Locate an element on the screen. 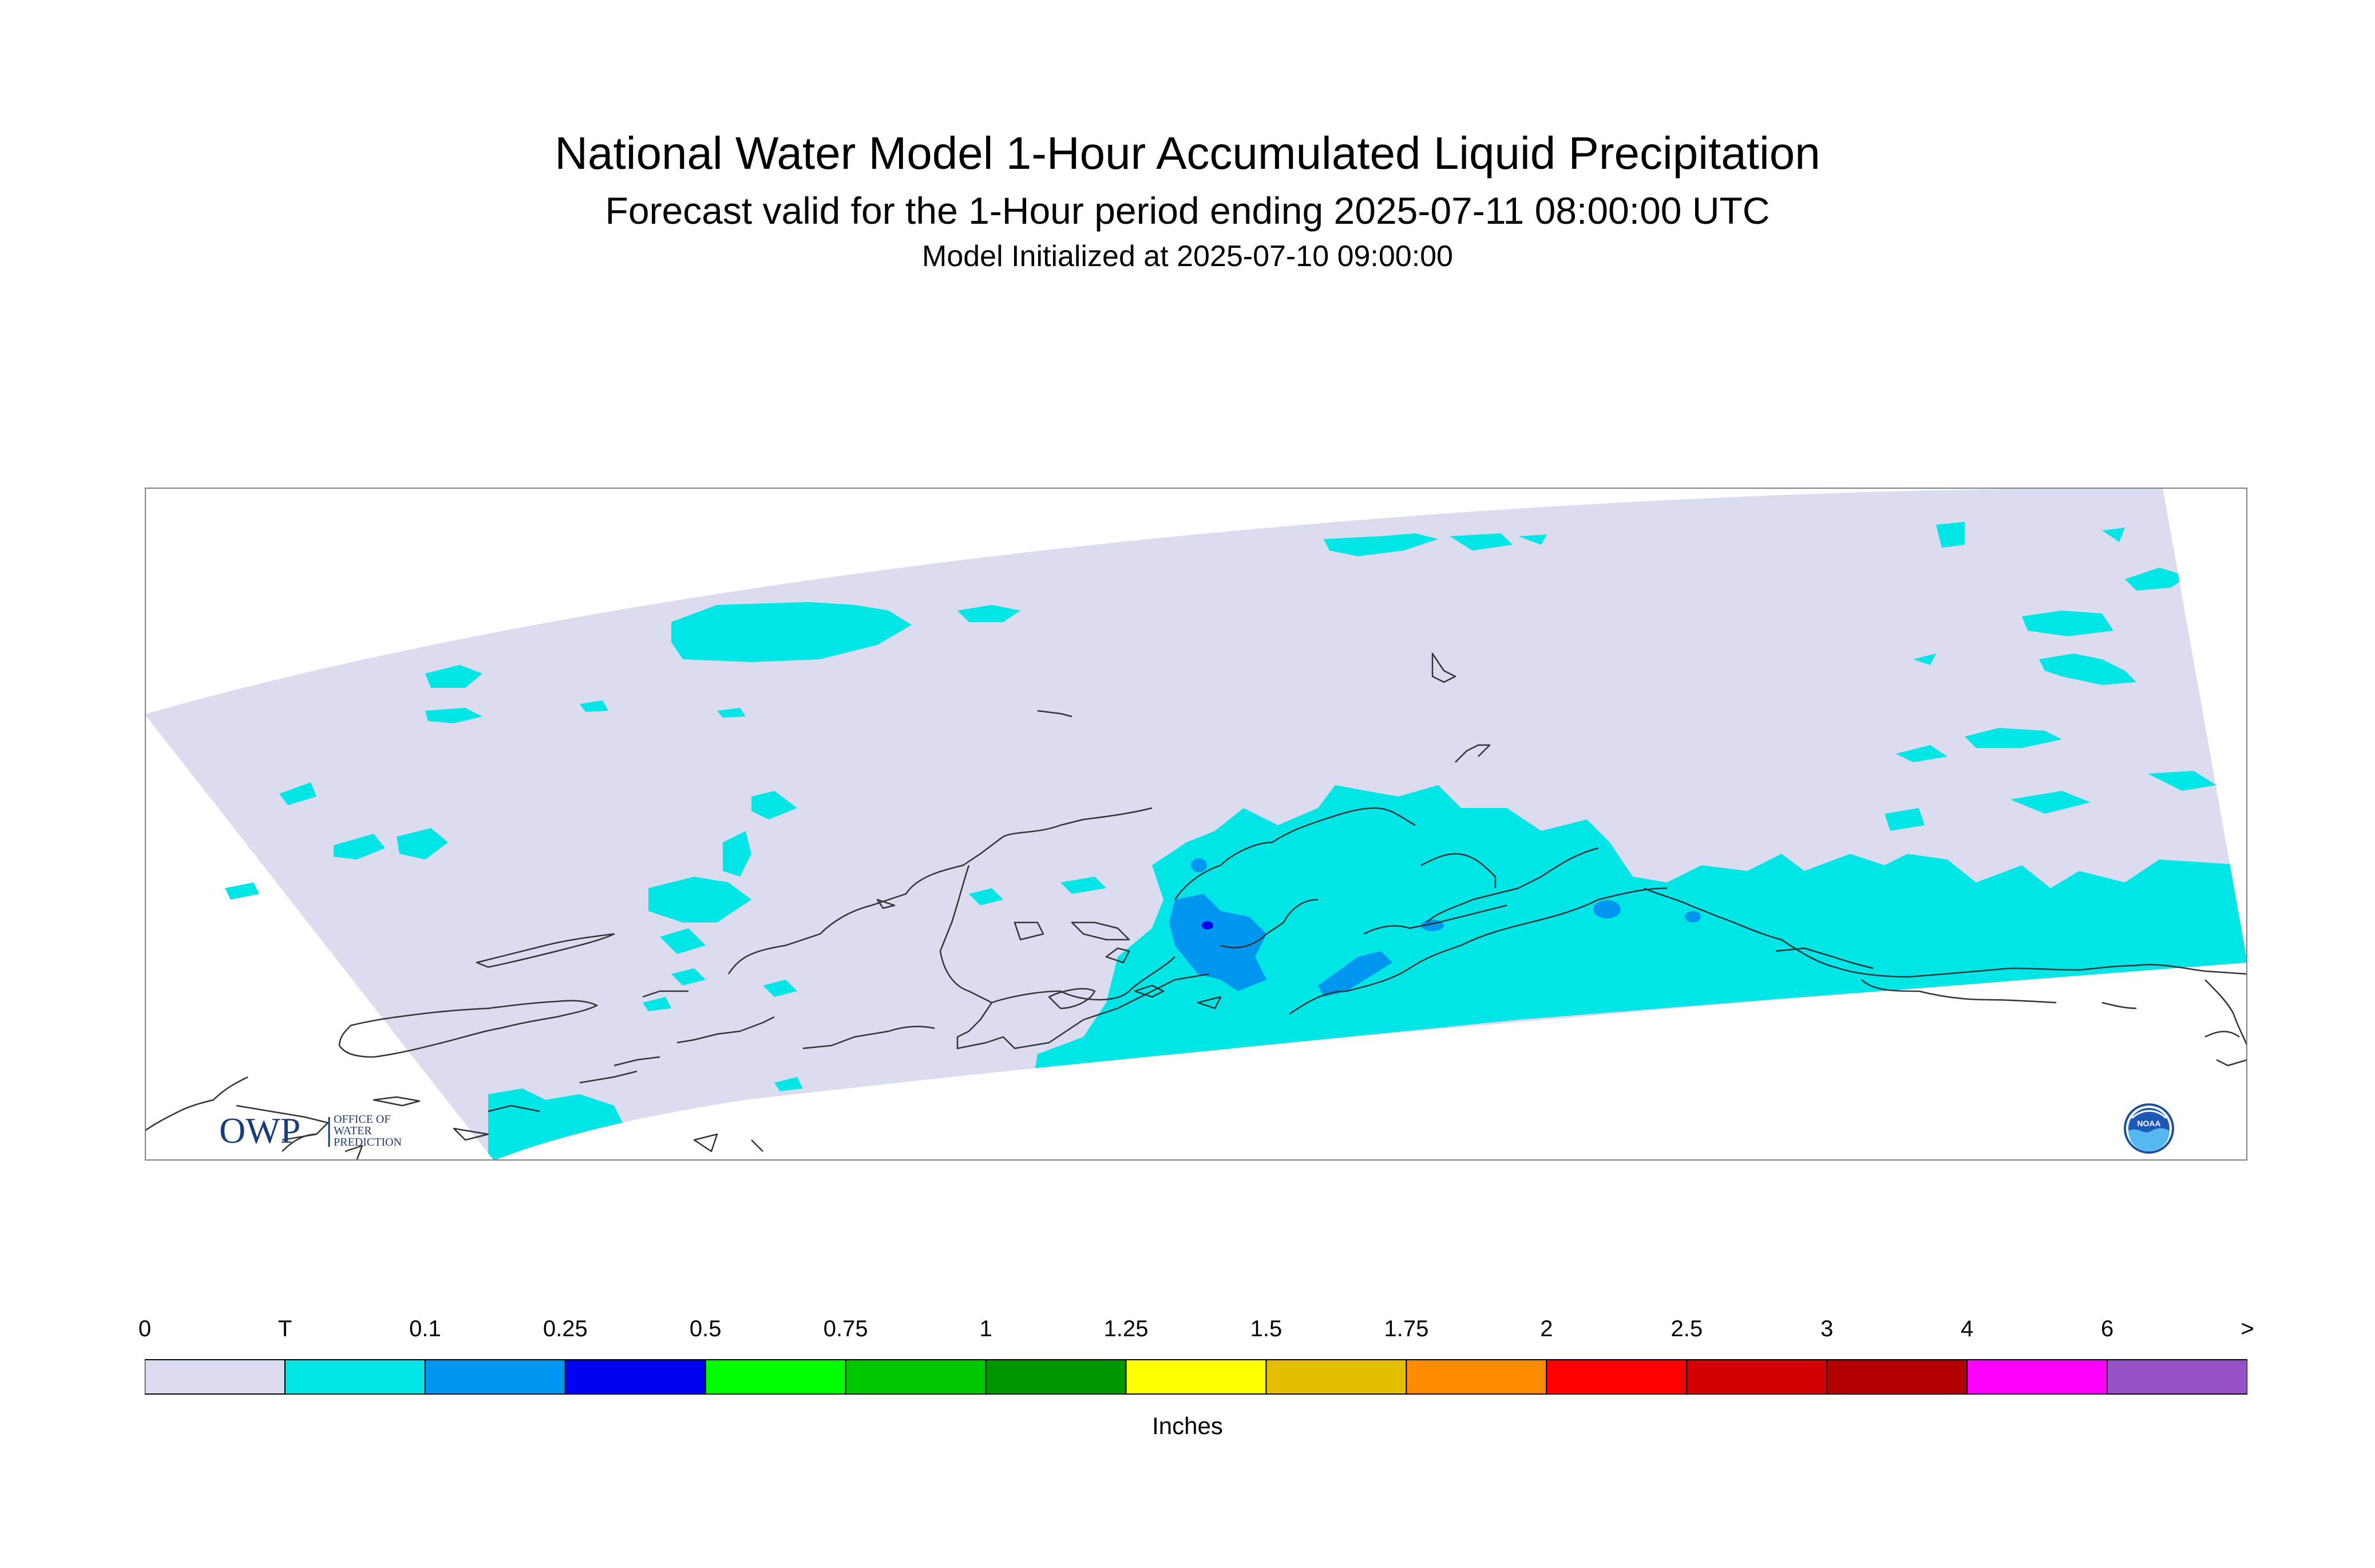 Image resolution: width=2375 pixels, height=1568 pixels. legend-label: 0.5 is located at coordinates (705, 1328).